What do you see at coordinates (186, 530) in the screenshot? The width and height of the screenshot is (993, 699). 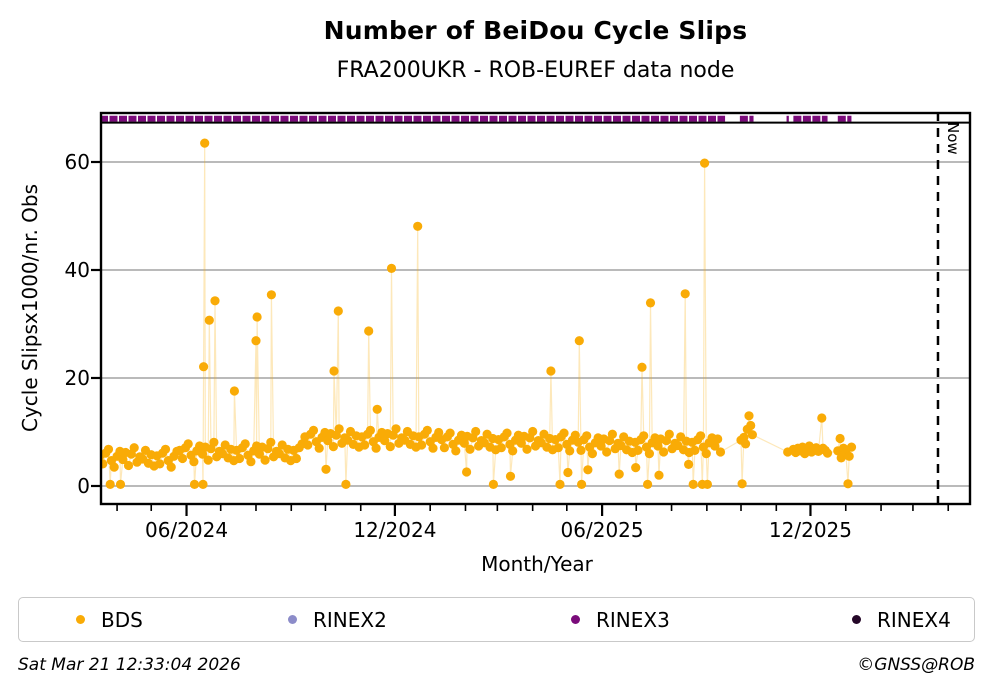 I see `x-tick-label: 06/2024` at bounding box center [186, 530].